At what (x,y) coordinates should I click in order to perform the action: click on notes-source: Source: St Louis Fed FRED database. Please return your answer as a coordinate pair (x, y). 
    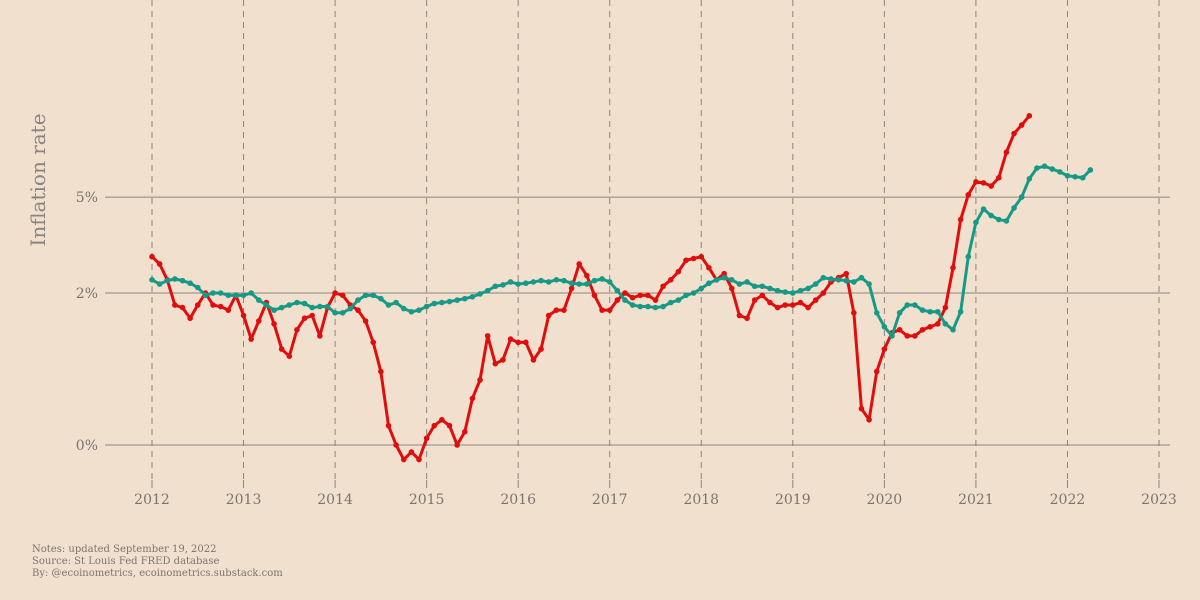
    Looking at the image, I should click on (126, 561).